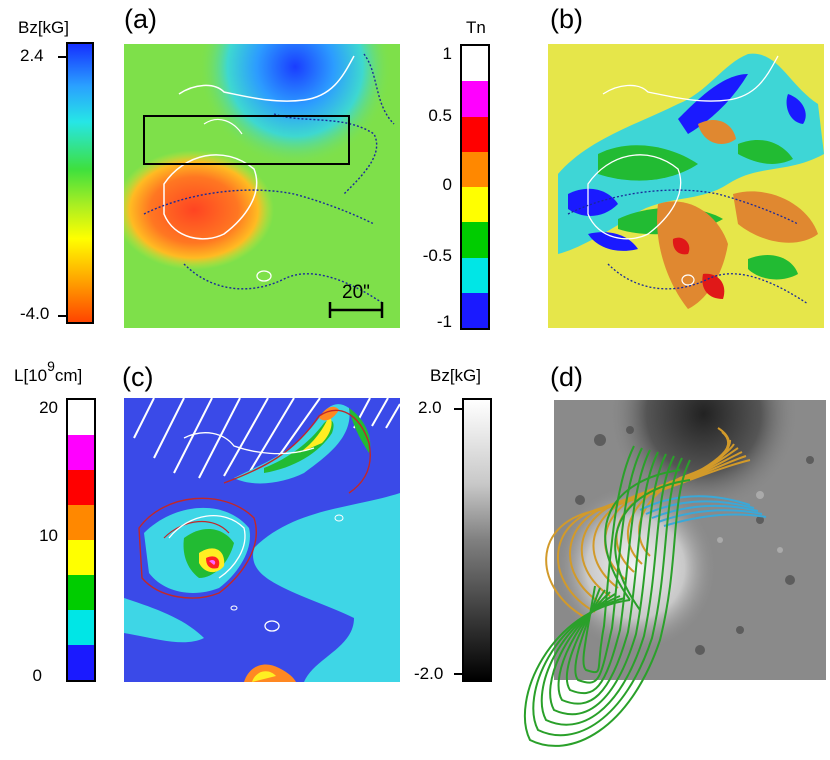  Describe the element at coordinates (437, 255) in the screenshot. I see `tn-tick-neg0.5: -0.5` at that location.